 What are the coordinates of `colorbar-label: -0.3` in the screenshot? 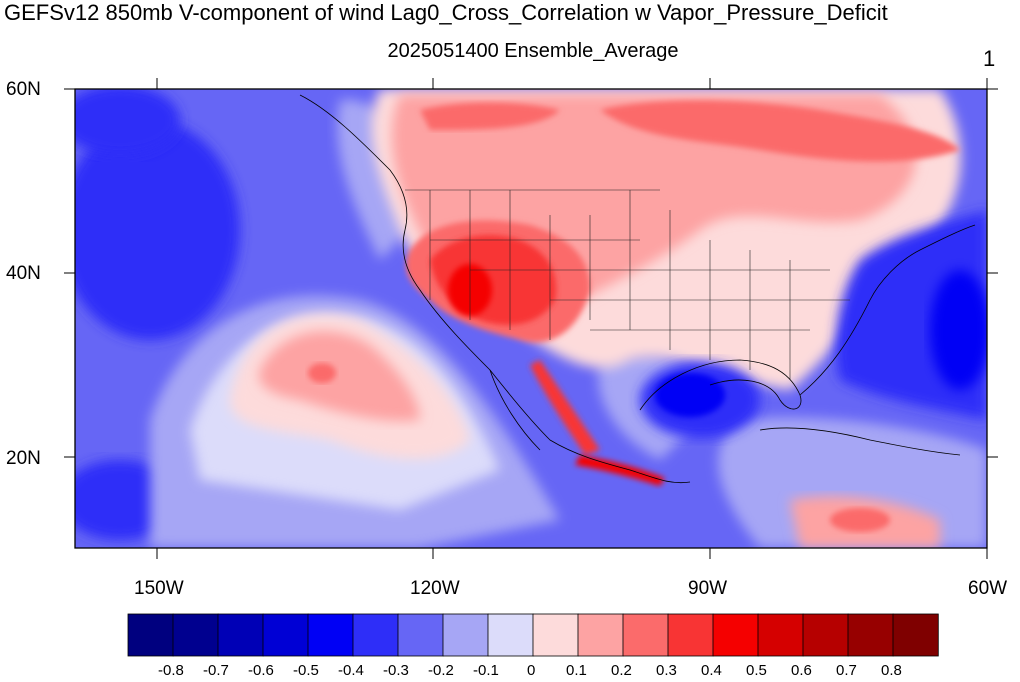 It's located at (396, 670).